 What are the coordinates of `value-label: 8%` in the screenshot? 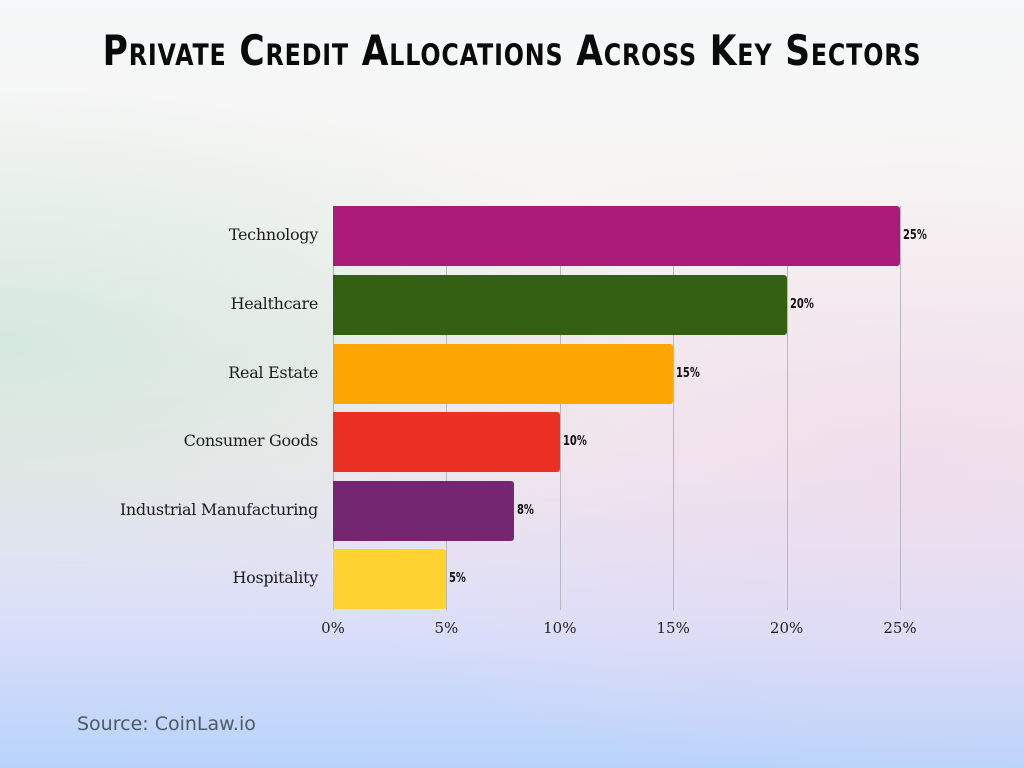 It's located at (526, 510).